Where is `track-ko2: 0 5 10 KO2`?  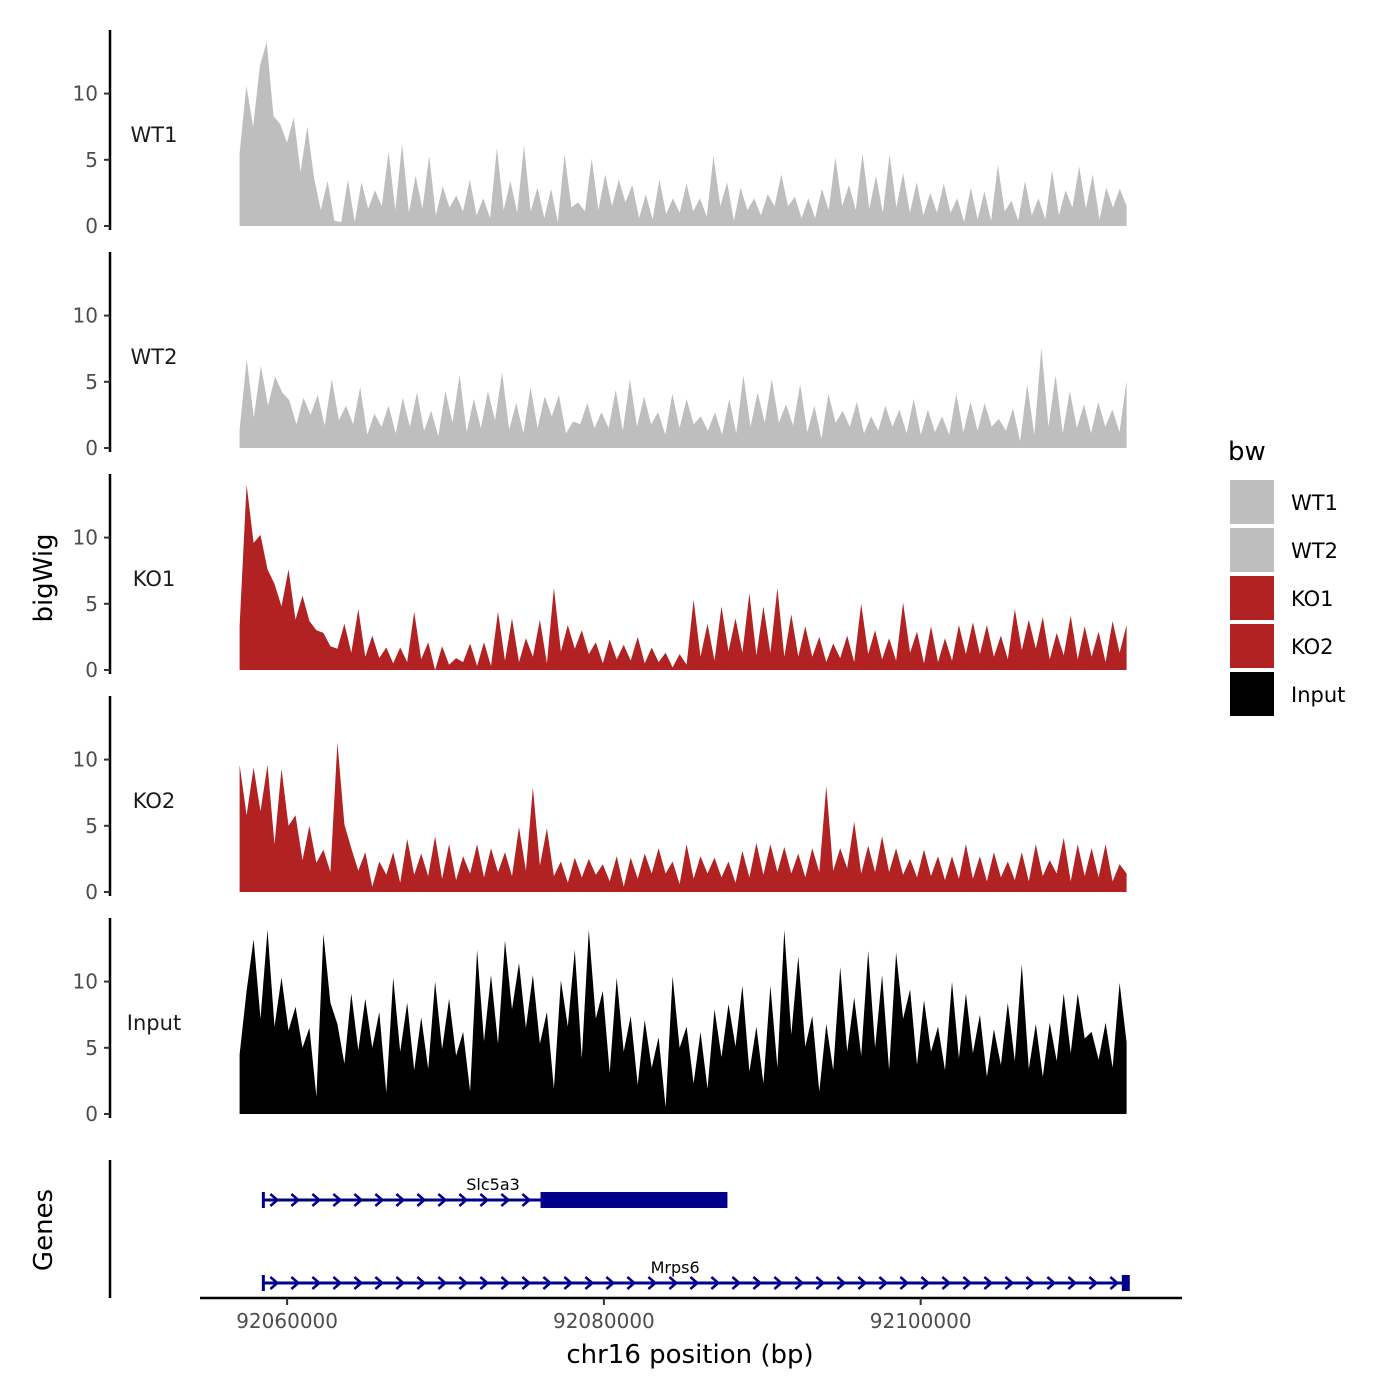 track-ko2: 0 5 10 KO2 is located at coordinates (600, 800).